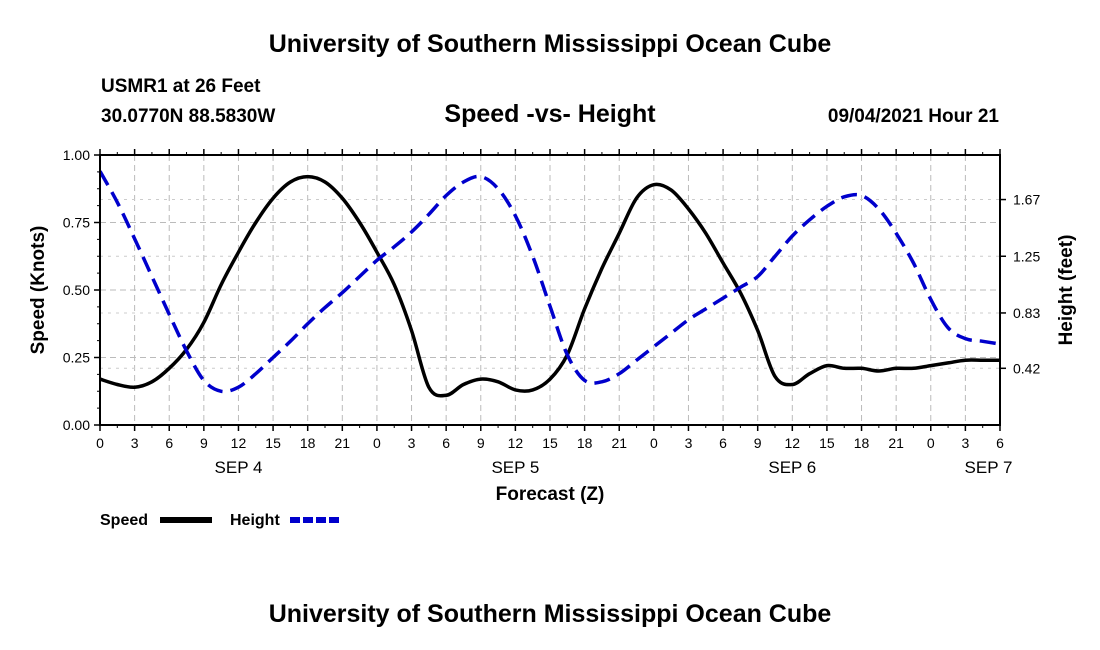  What do you see at coordinates (550, 114) in the screenshot?
I see `chart-title: Speed -vs- Height` at bounding box center [550, 114].